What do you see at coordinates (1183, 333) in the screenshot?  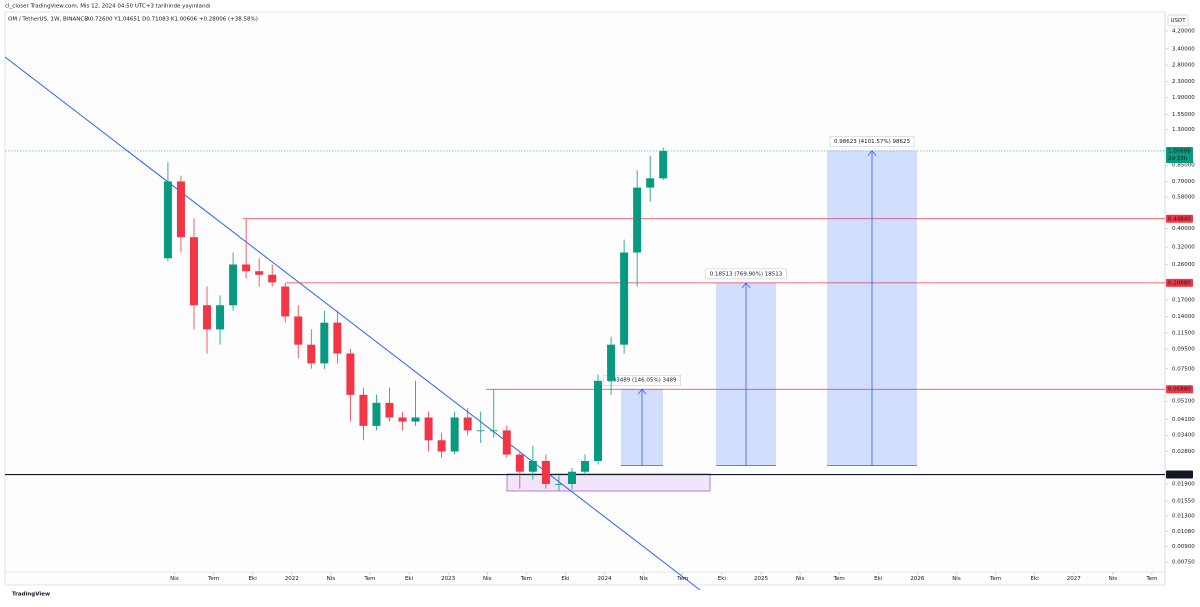 I see `y-tick-label: 0.11500` at bounding box center [1183, 333].